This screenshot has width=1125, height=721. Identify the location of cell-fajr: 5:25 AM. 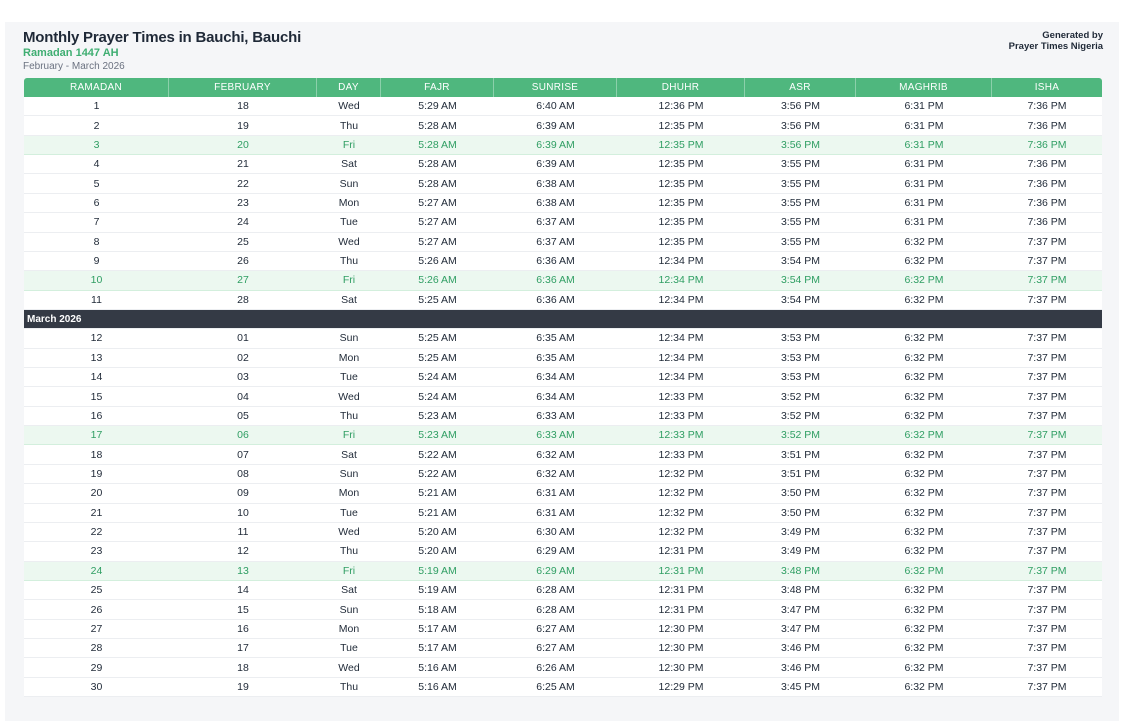
(437, 339).